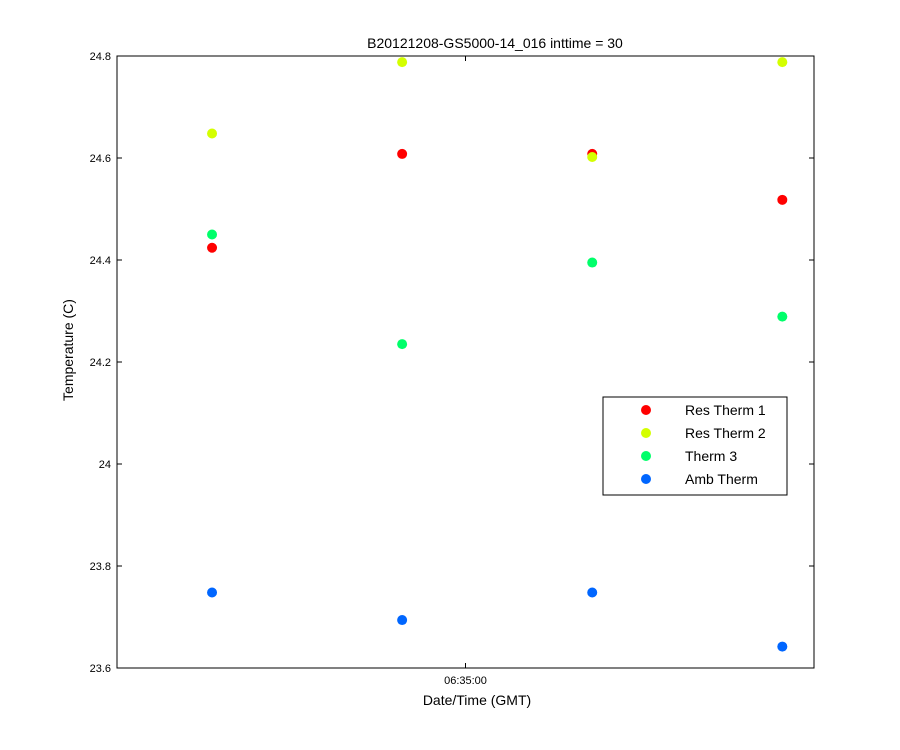  Describe the element at coordinates (100, 567) in the screenshot. I see `y-tick-label: 23.8` at that location.